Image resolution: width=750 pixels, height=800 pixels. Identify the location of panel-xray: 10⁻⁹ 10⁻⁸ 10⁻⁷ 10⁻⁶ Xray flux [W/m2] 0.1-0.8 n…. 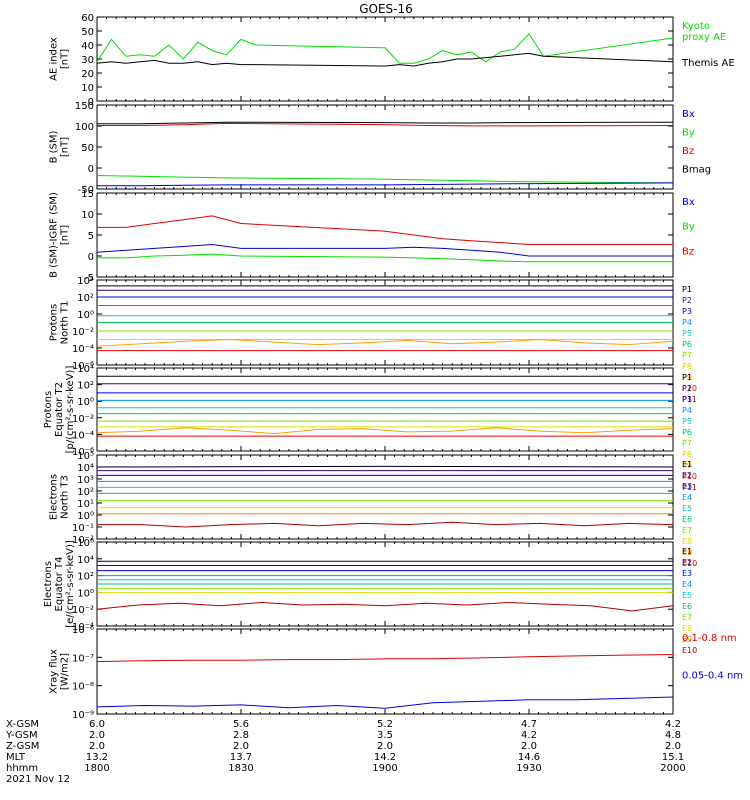
(396, 673).